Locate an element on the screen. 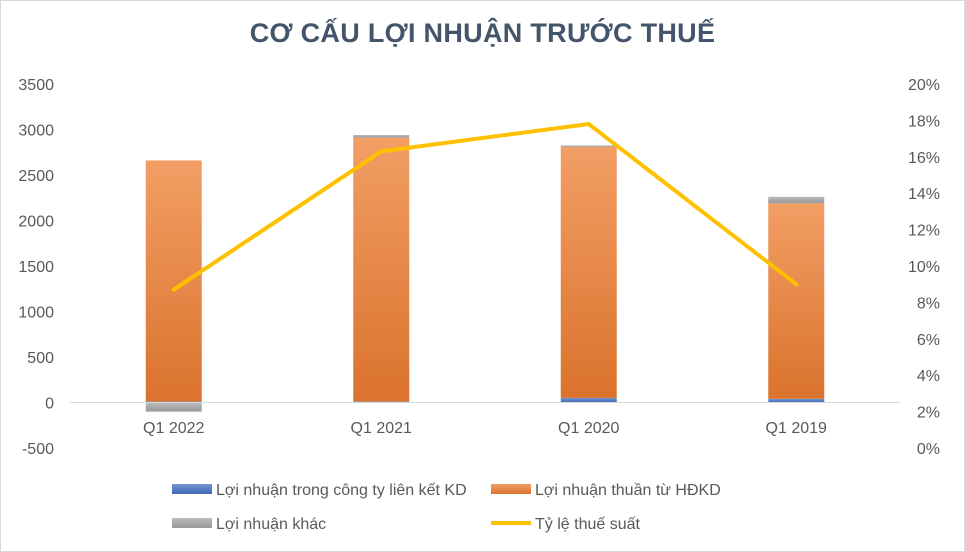 The width and height of the screenshot is (965, 552). right-tick-label: 20% is located at coordinates (924, 85).